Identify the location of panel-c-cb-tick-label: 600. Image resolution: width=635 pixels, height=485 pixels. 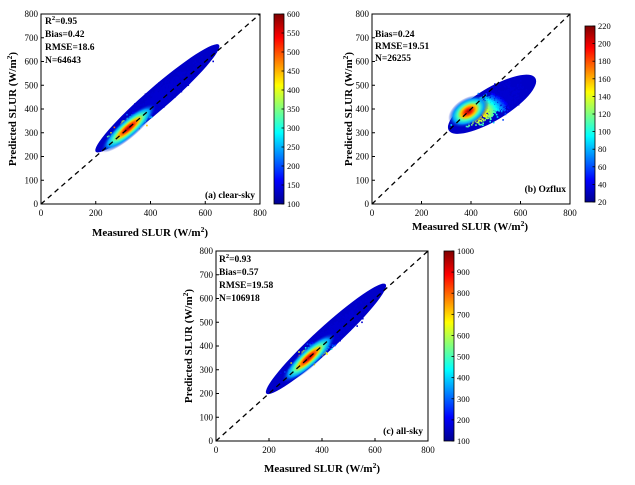
(463, 335).